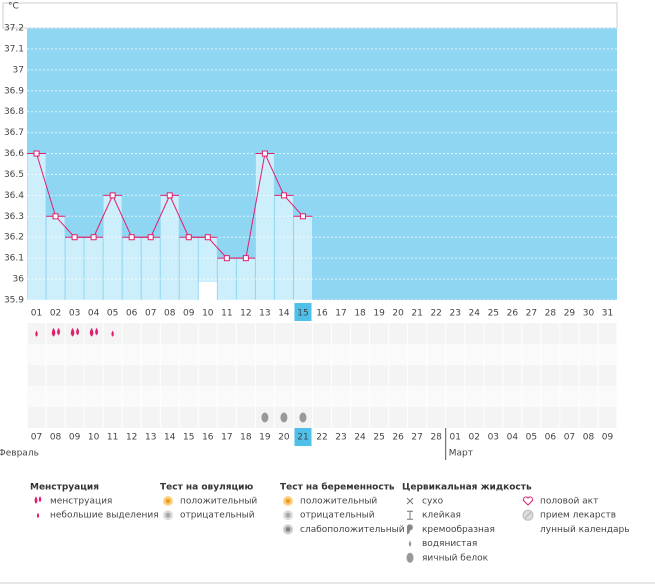 The image size is (655, 587). Describe the element at coordinates (14, 133) in the screenshot. I see `y-tick-label: 36.7` at that location.